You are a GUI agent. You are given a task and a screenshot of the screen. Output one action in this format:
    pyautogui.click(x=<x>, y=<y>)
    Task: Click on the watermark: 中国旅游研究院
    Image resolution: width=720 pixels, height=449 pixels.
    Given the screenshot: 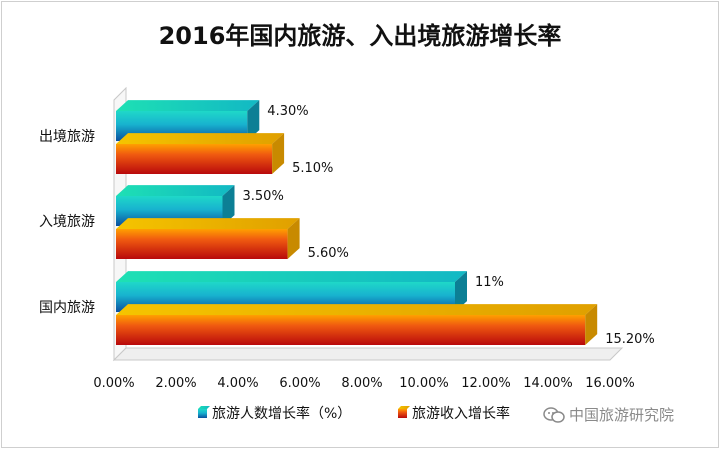 What is the action you would take?
    pyautogui.click(x=608, y=414)
    